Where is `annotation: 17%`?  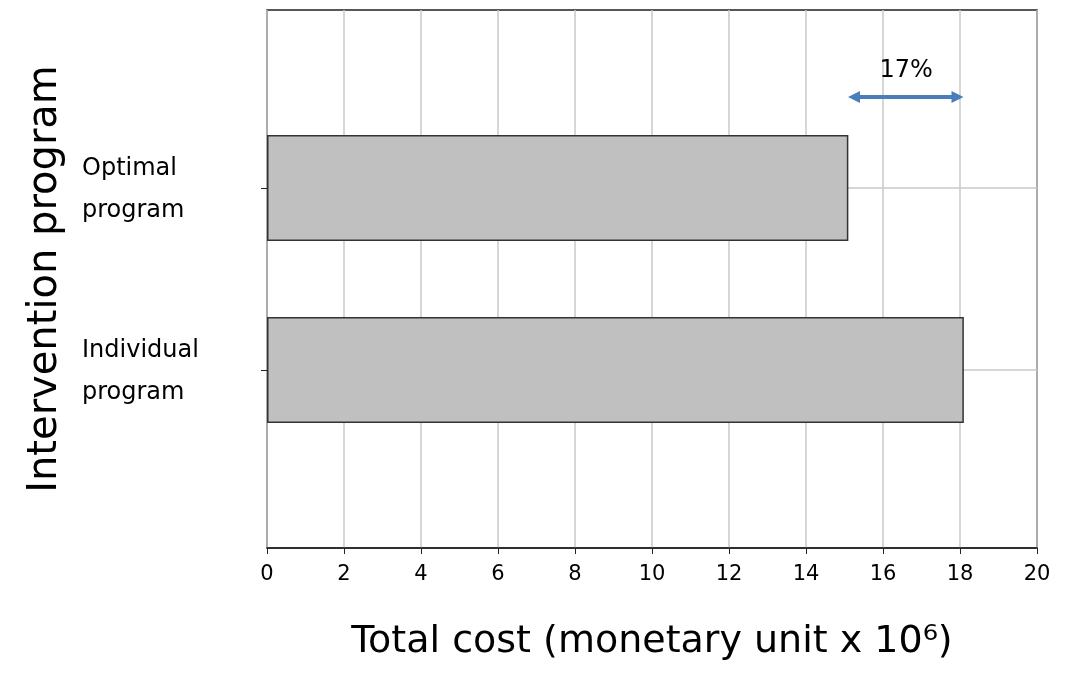 annotation: 17% is located at coordinates (906, 69).